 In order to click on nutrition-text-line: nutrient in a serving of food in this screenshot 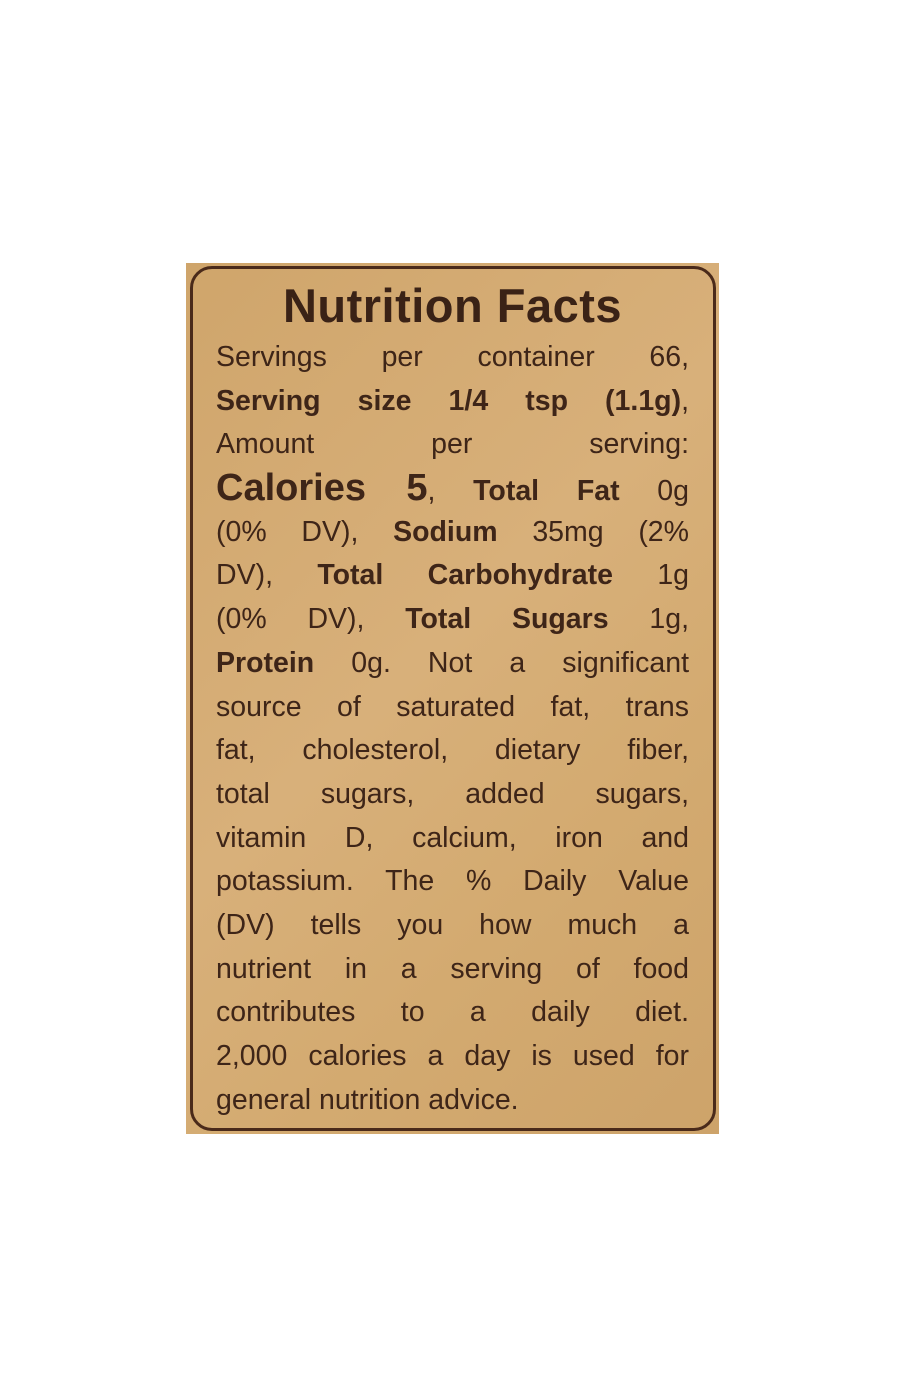, I will do `click(452, 970)`.